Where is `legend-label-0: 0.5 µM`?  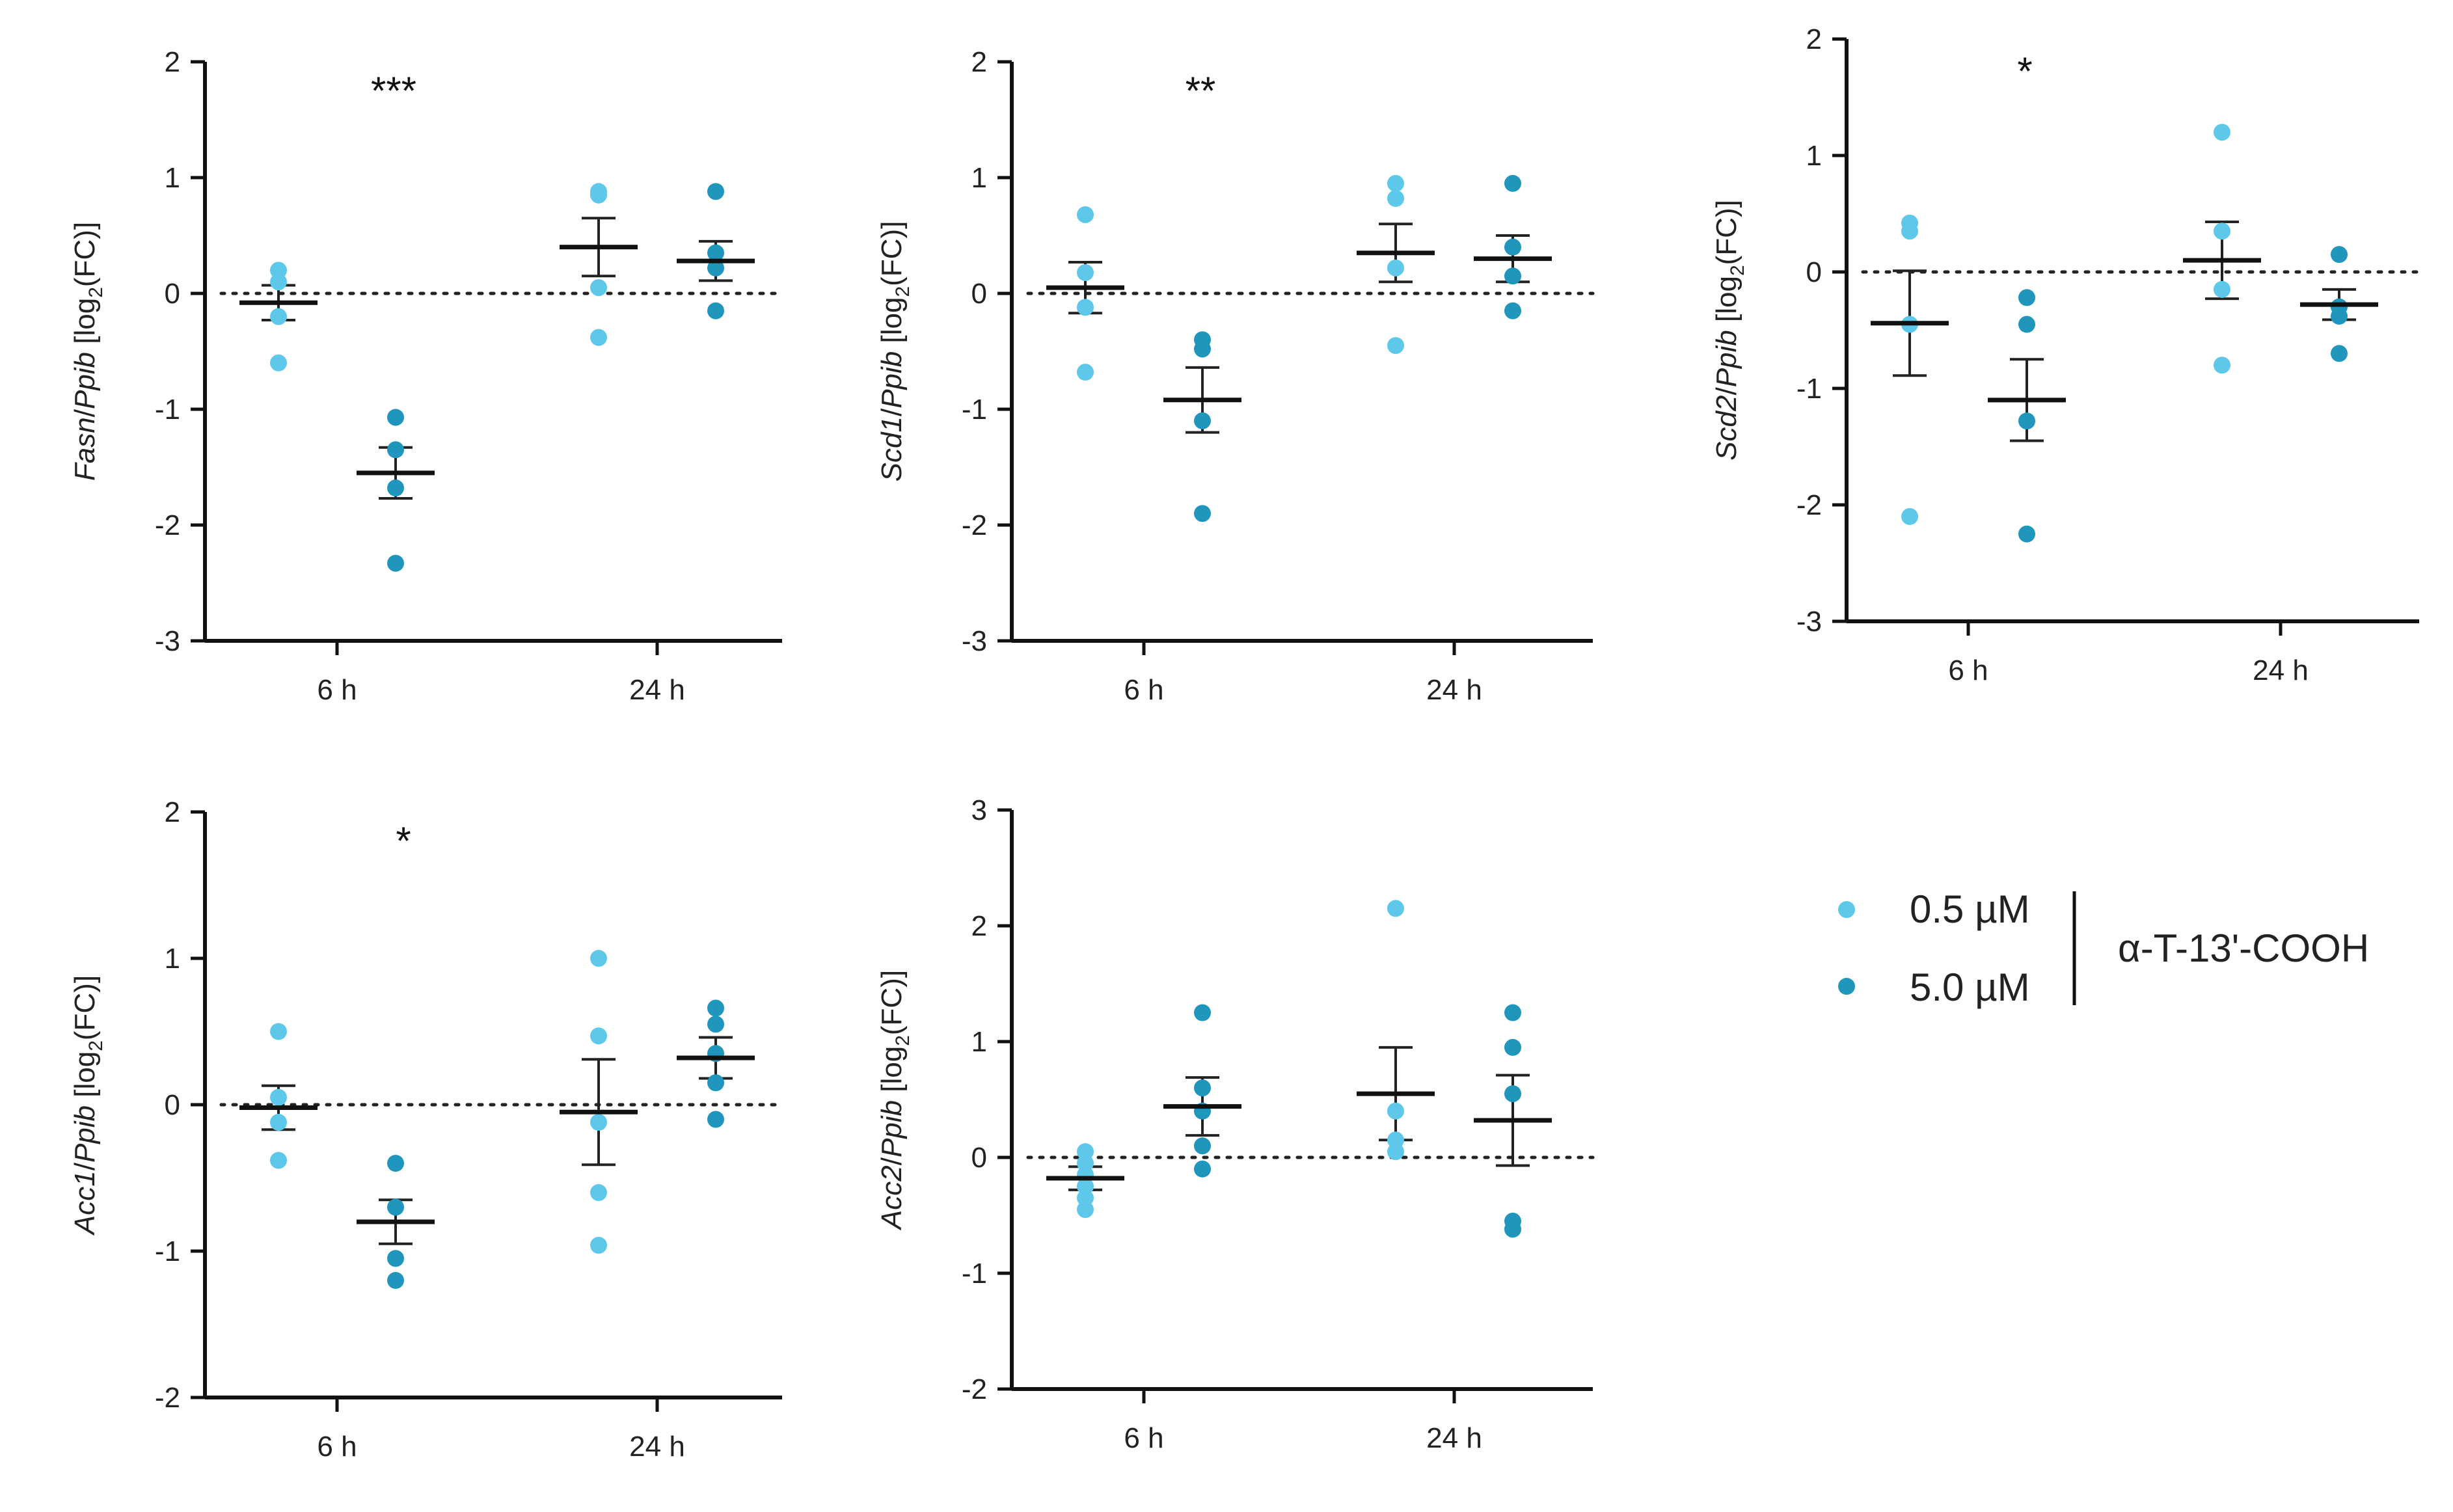
legend-label-0: 0.5 µM is located at coordinates (1970, 909).